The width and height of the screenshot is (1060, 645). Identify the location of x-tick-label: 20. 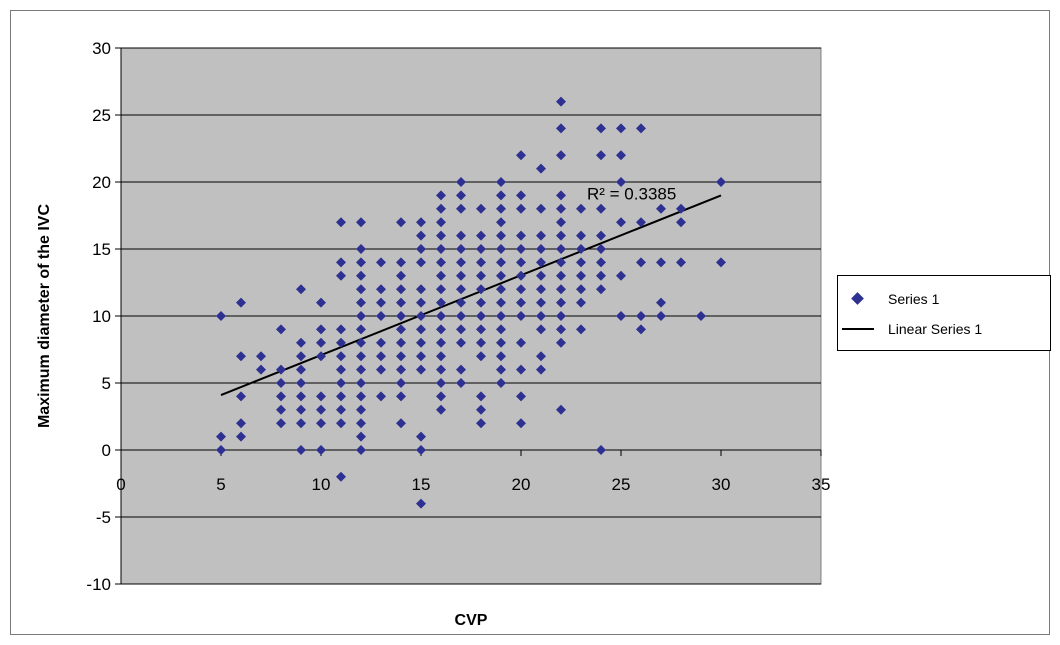
(521, 484).